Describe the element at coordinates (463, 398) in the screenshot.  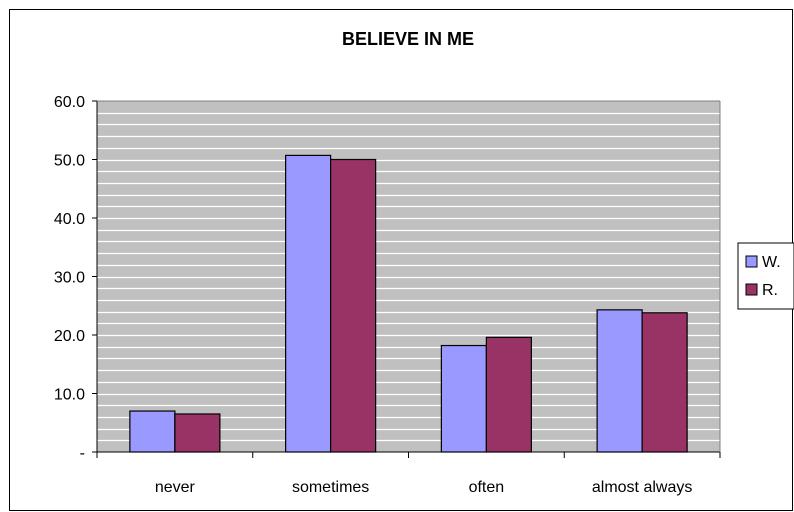
I see `bar-w-often` at that location.